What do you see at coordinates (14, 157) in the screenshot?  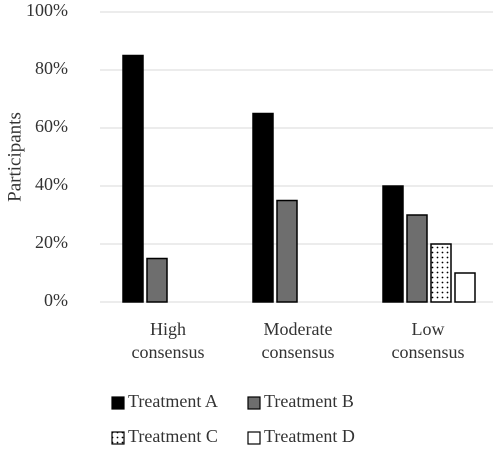 I see `y-axis-title: Participants` at bounding box center [14, 157].